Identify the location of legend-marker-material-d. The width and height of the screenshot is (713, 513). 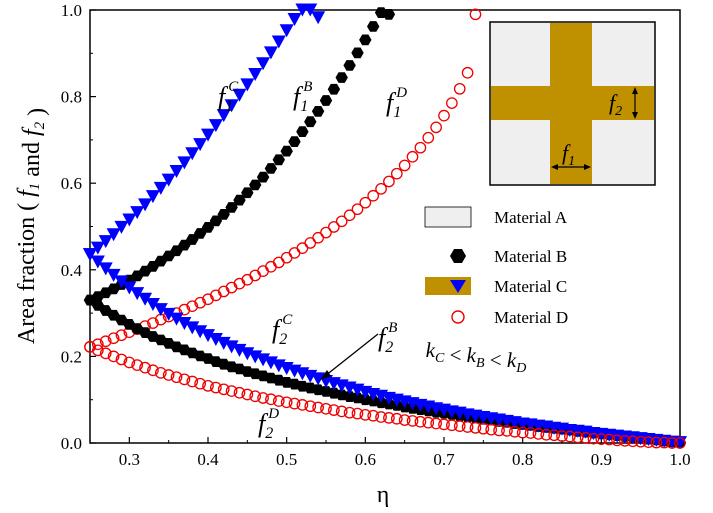
(458, 317).